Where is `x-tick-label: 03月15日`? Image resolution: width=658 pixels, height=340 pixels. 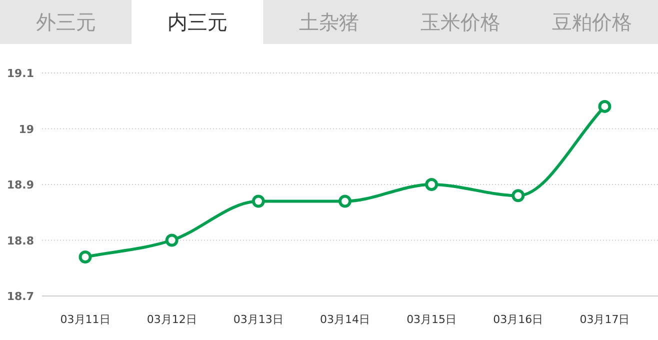 x-tick-label: 03月15日 is located at coordinates (431, 319).